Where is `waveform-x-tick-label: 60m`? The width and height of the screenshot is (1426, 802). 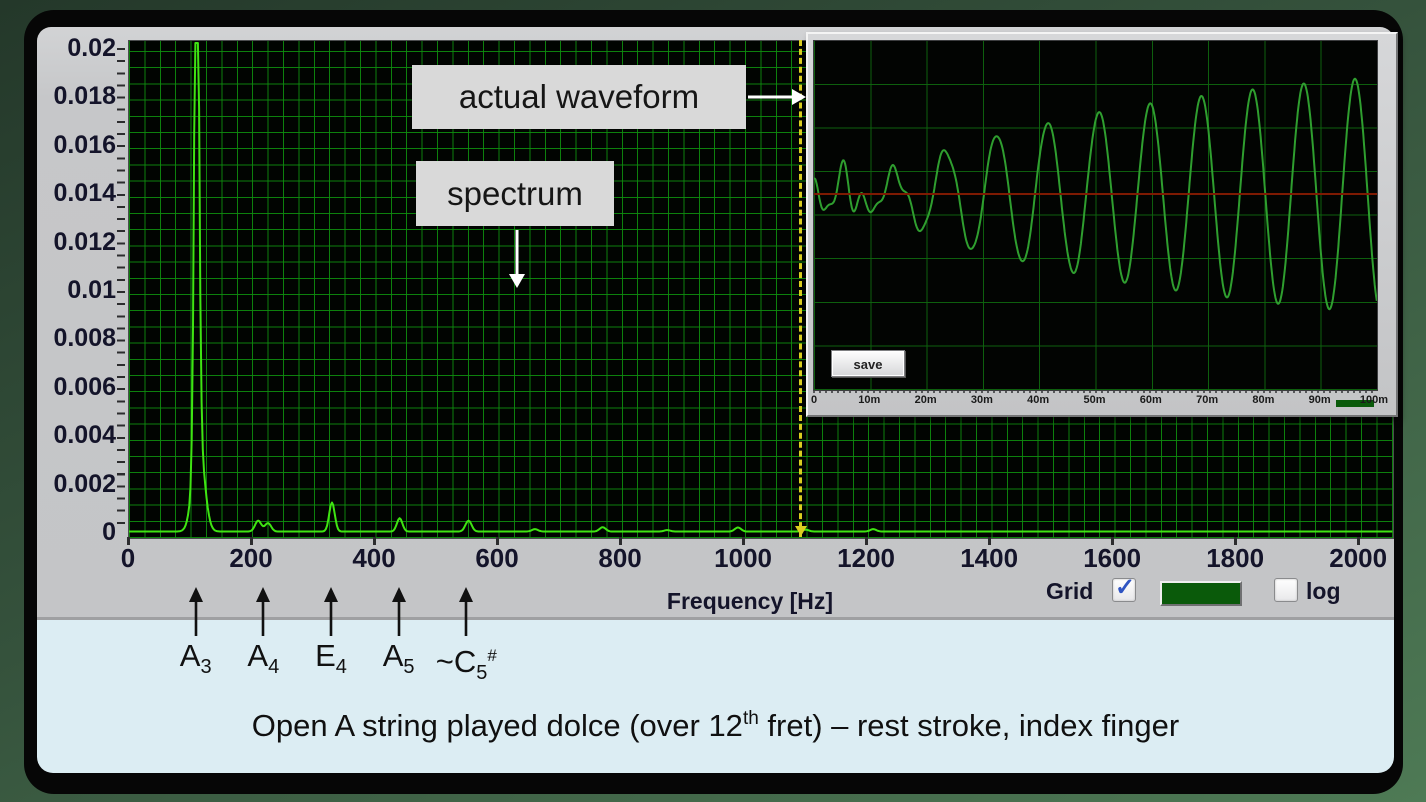
waveform-x-tick-label: 60m is located at coordinates (1150, 400).